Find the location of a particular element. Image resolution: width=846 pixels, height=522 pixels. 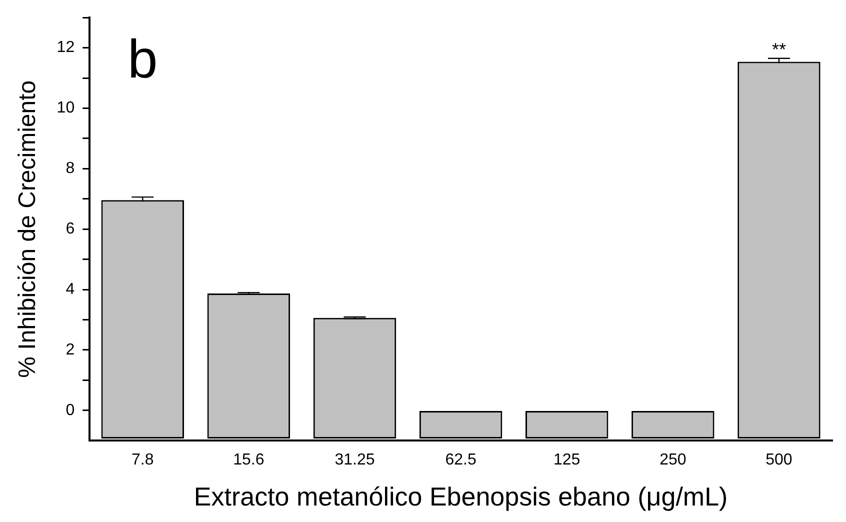

y-tick-label: 8 is located at coordinates (70, 169).